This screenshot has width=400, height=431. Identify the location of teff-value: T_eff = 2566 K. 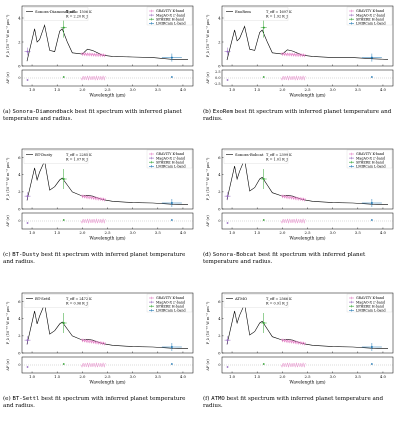
(279, 299).